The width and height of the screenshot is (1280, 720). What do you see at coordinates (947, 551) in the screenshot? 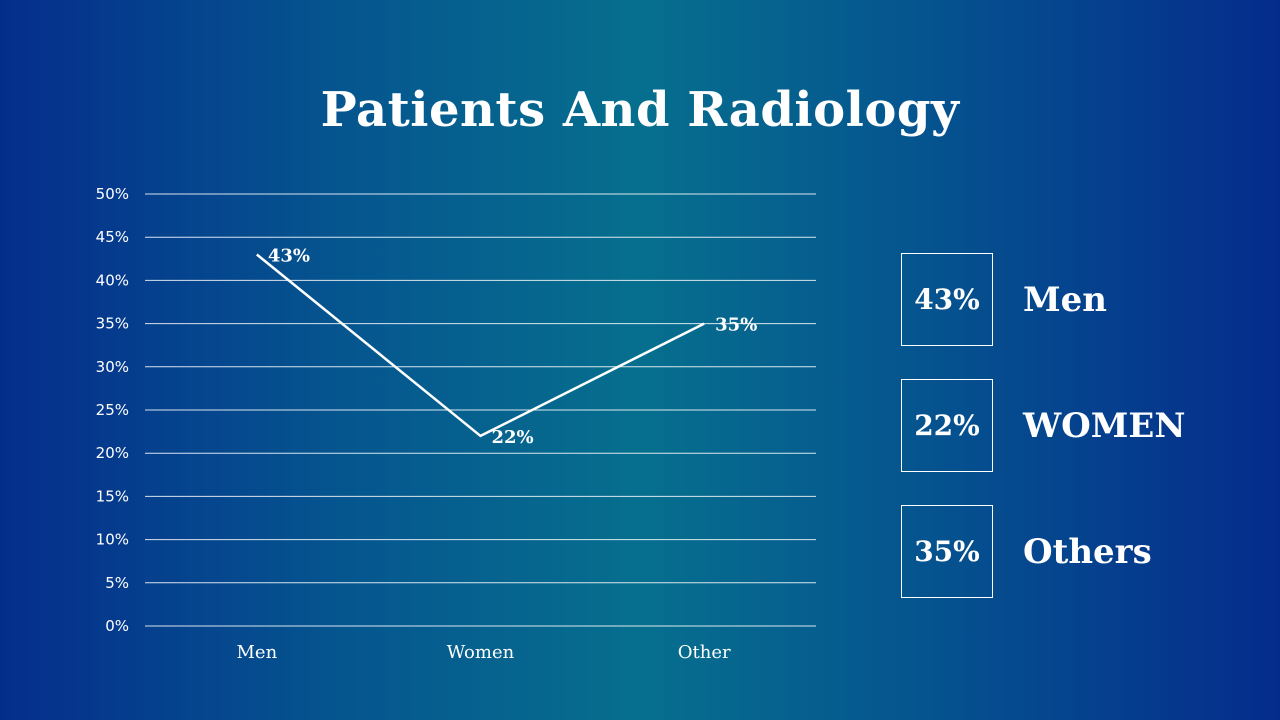
I see `legend-value-box: 35%` at bounding box center [947, 551].